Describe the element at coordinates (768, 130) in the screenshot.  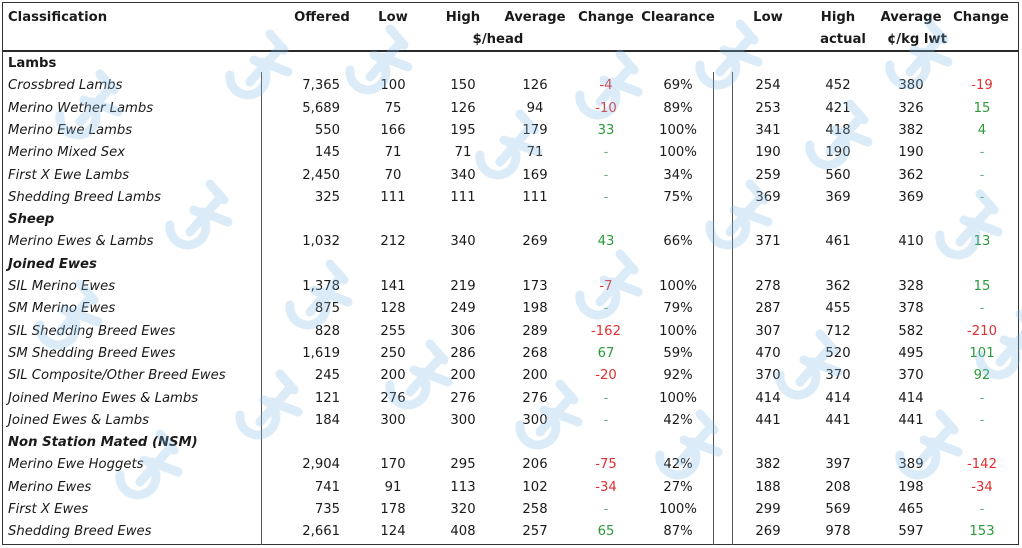
I see `low-kg-cell: 341` at that location.